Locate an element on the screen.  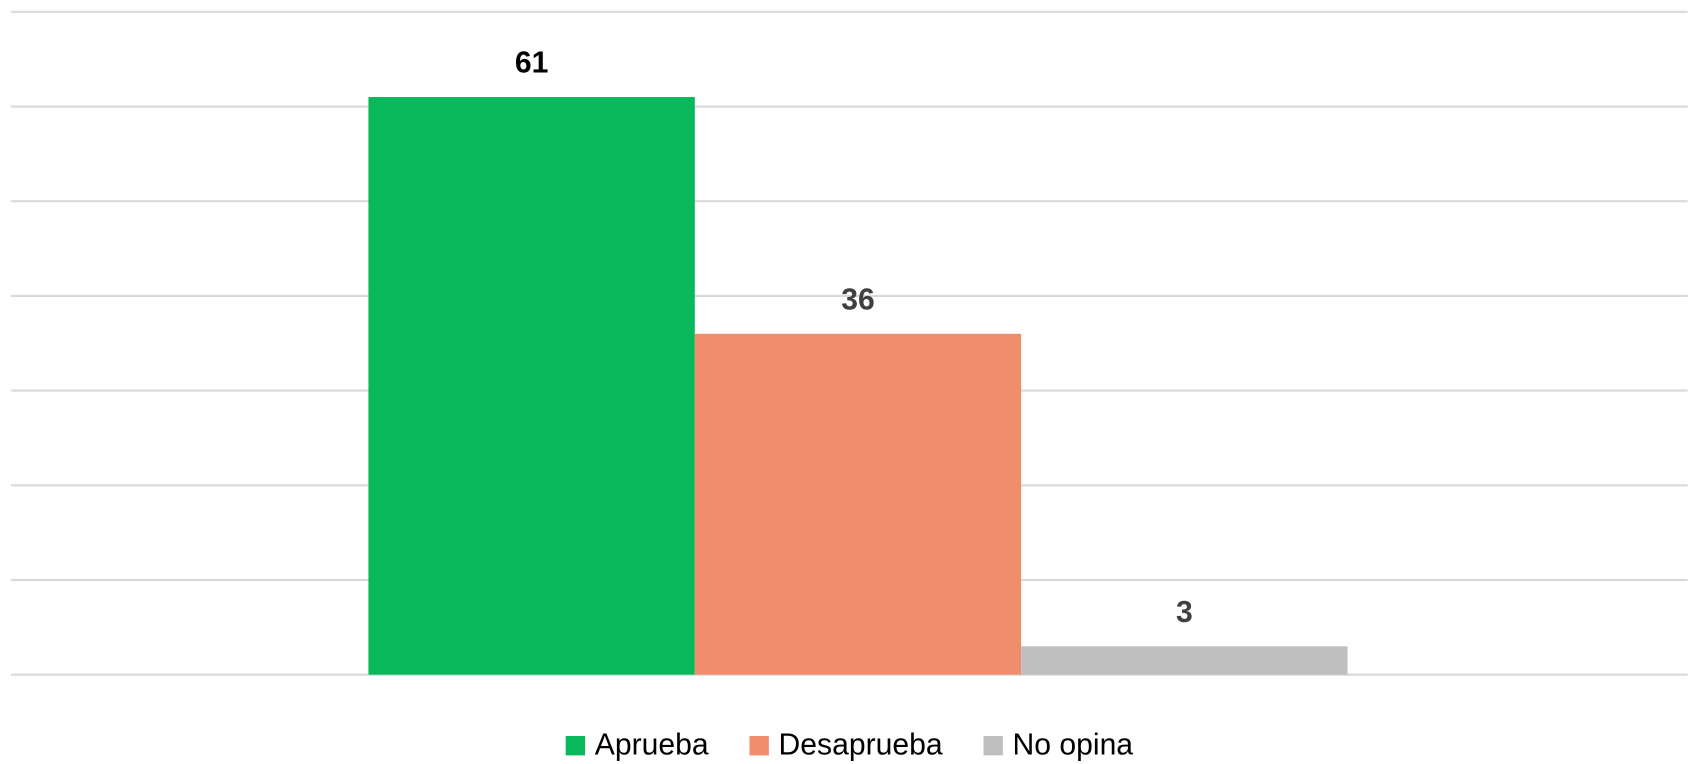
legend-label: Aprueba is located at coordinates (652, 745).